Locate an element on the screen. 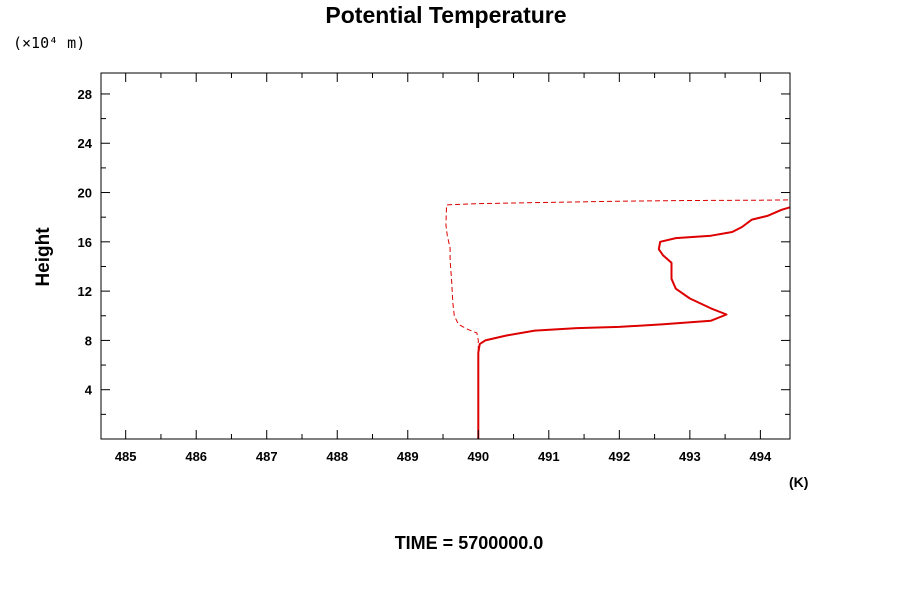 The image size is (900, 600). y-tick-label: 12 is located at coordinates (85, 291).